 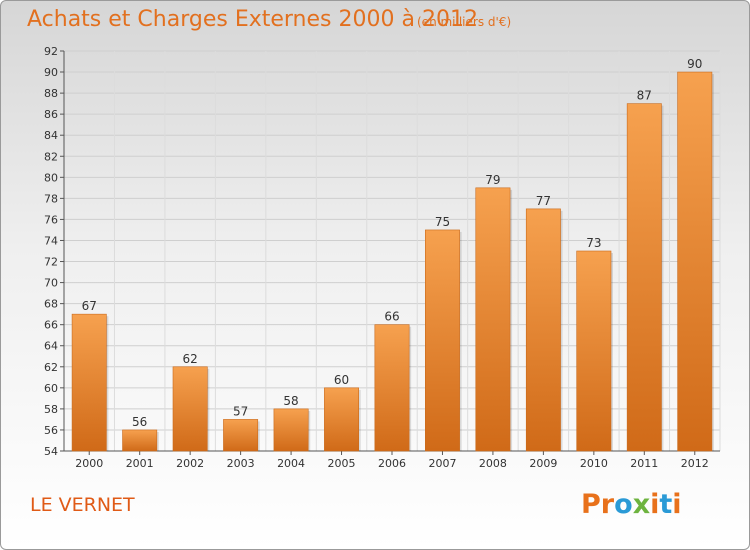 What do you see at coordinates (241, 435) in the screenshot?
I see `bar-2003` at bounding box center [241, 435].